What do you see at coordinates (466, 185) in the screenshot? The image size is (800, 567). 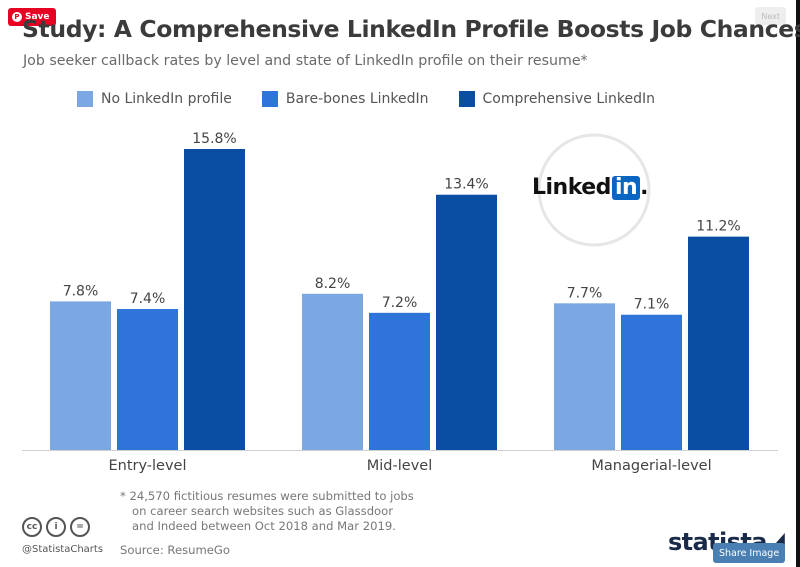 I see `data-label: 13.4%` at bounding box center [466, 185].